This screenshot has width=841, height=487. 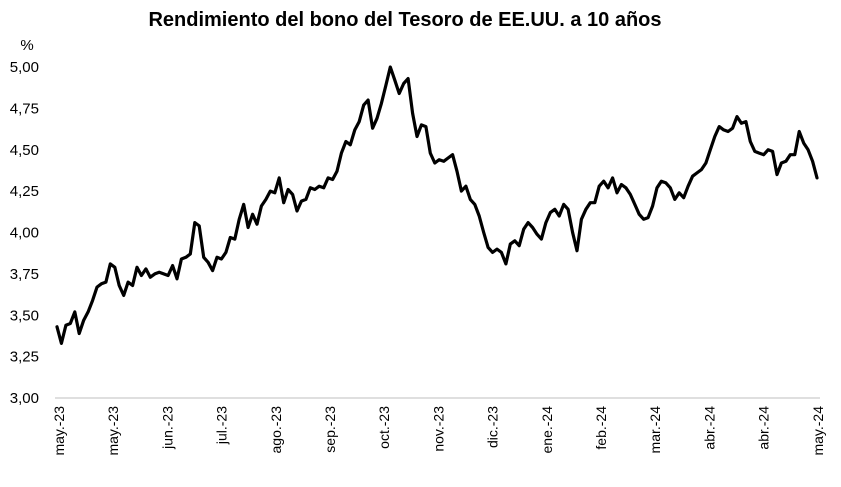 I want to click on x-tick-label: oct.-23, so click(x=384, y=427).